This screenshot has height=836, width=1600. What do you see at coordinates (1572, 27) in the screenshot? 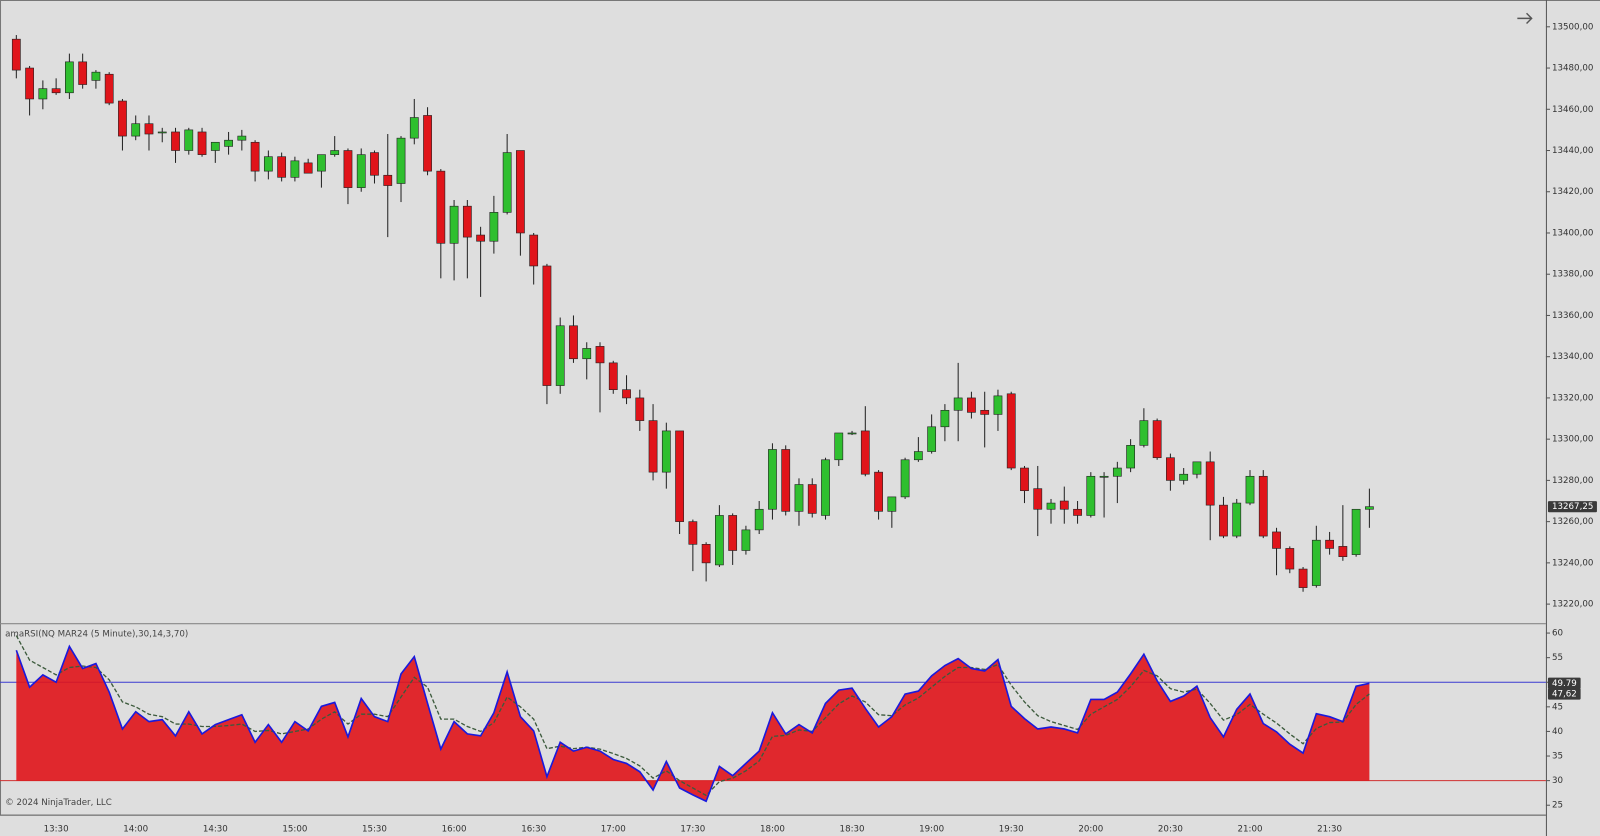
I see `y-tick-label: 13500,00` at bounding box center [1572, 27].